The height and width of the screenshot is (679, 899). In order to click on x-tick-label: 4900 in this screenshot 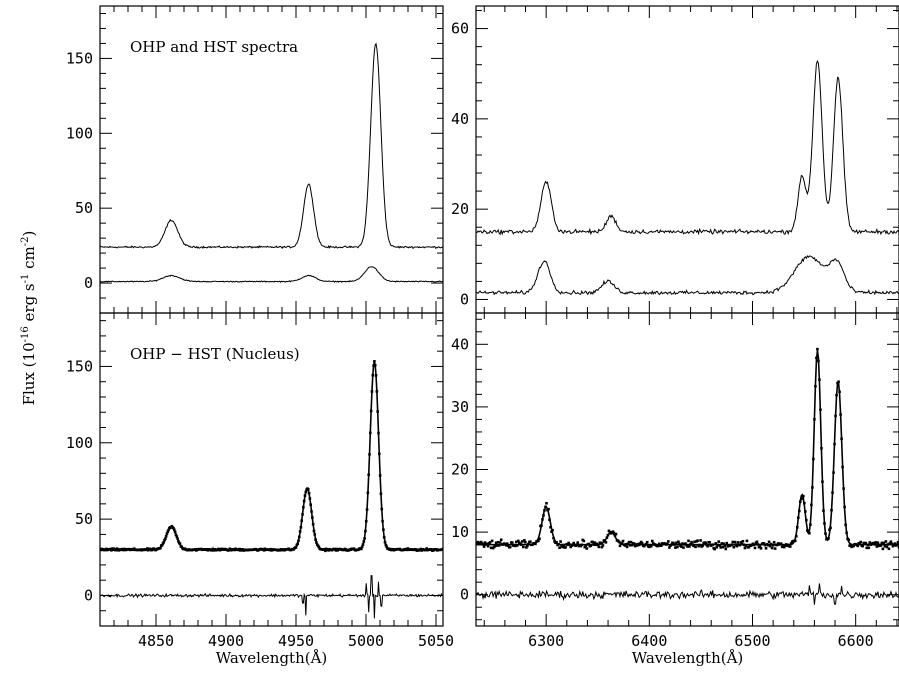, I will do `click(226, 641)`.